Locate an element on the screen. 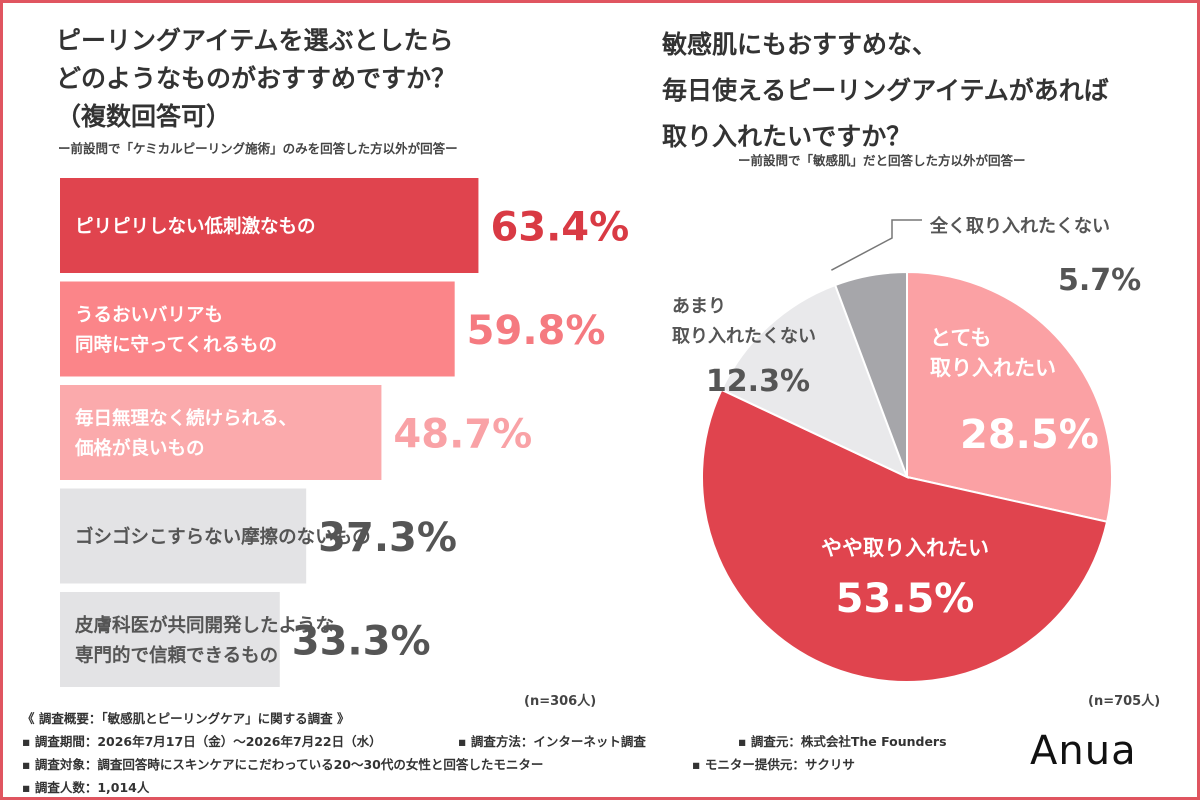  bar-category-label: 毎日無理なく続けられる、 is located at coordinates (186, 419).